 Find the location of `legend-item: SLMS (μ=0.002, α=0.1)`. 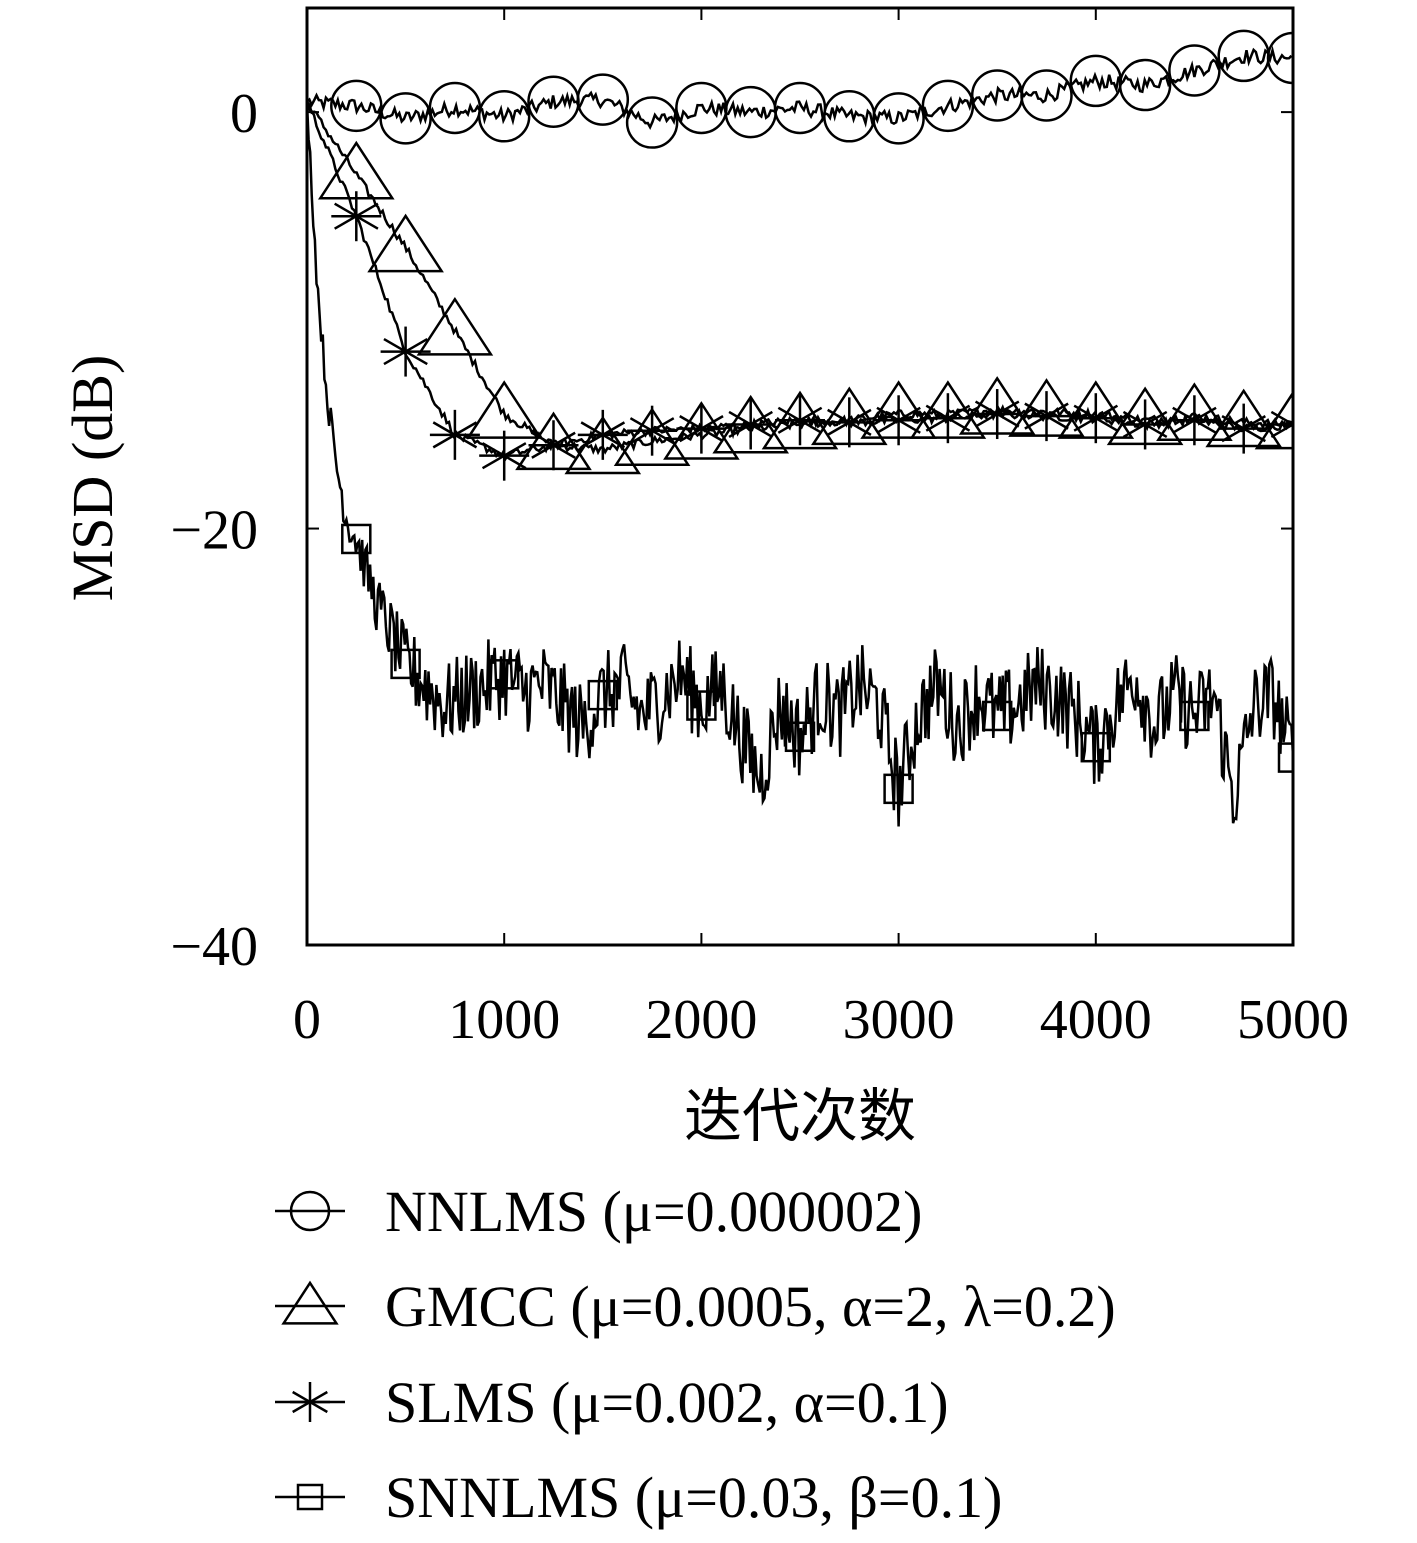

legend-item: SLMS (μ=0.002, α=0.1) is located at coordinates (612, 1402).